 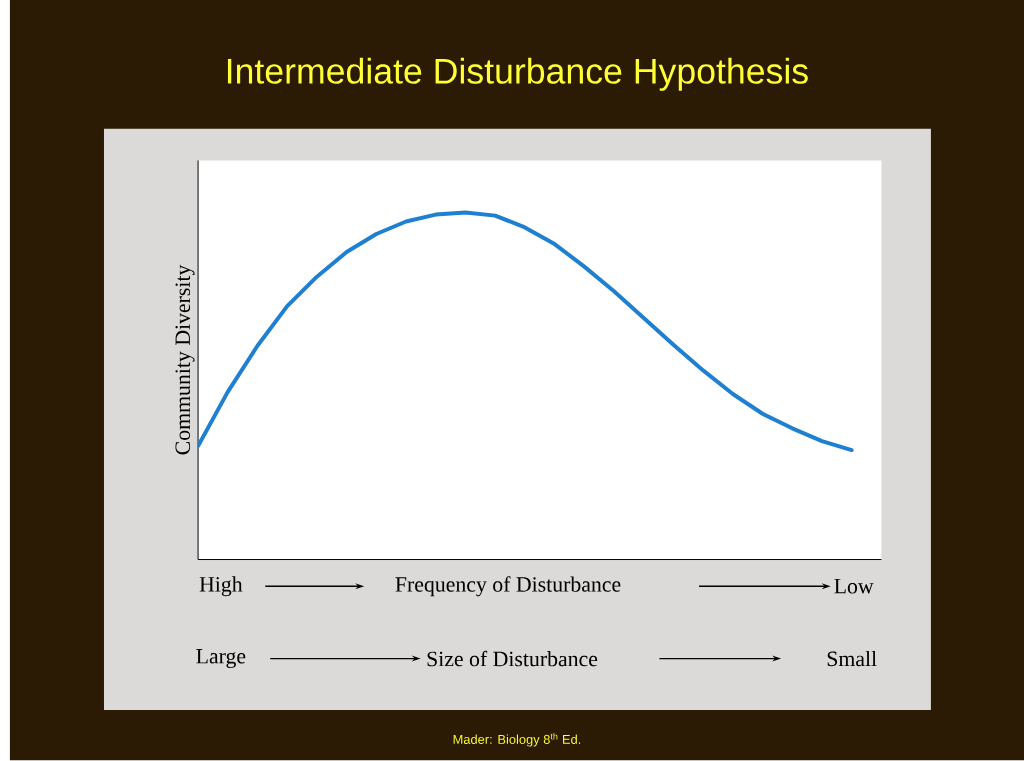 I want to click on x-axis-title: Frequency of Disturbance, so click(x=508, y=586).